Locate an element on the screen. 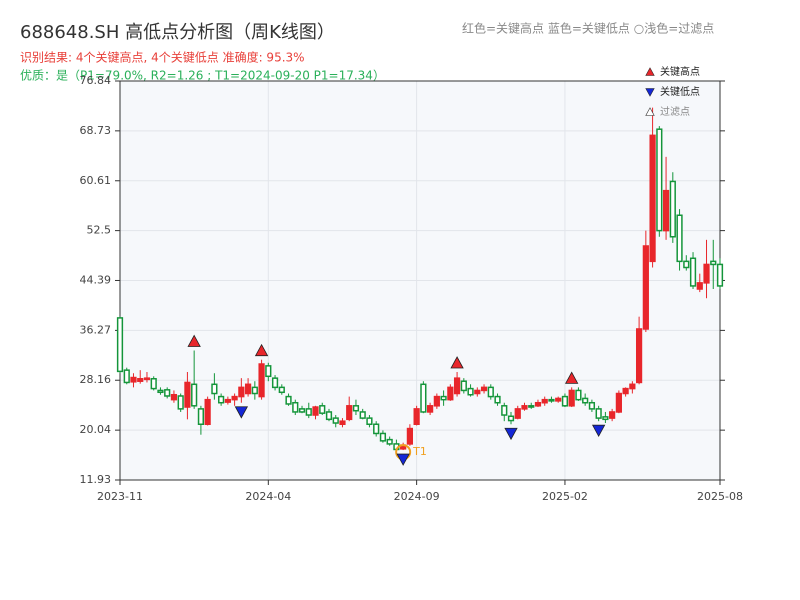 The image size is (800, 600). x-tick-label: 2024-04 is located at coordinates (268, 496).